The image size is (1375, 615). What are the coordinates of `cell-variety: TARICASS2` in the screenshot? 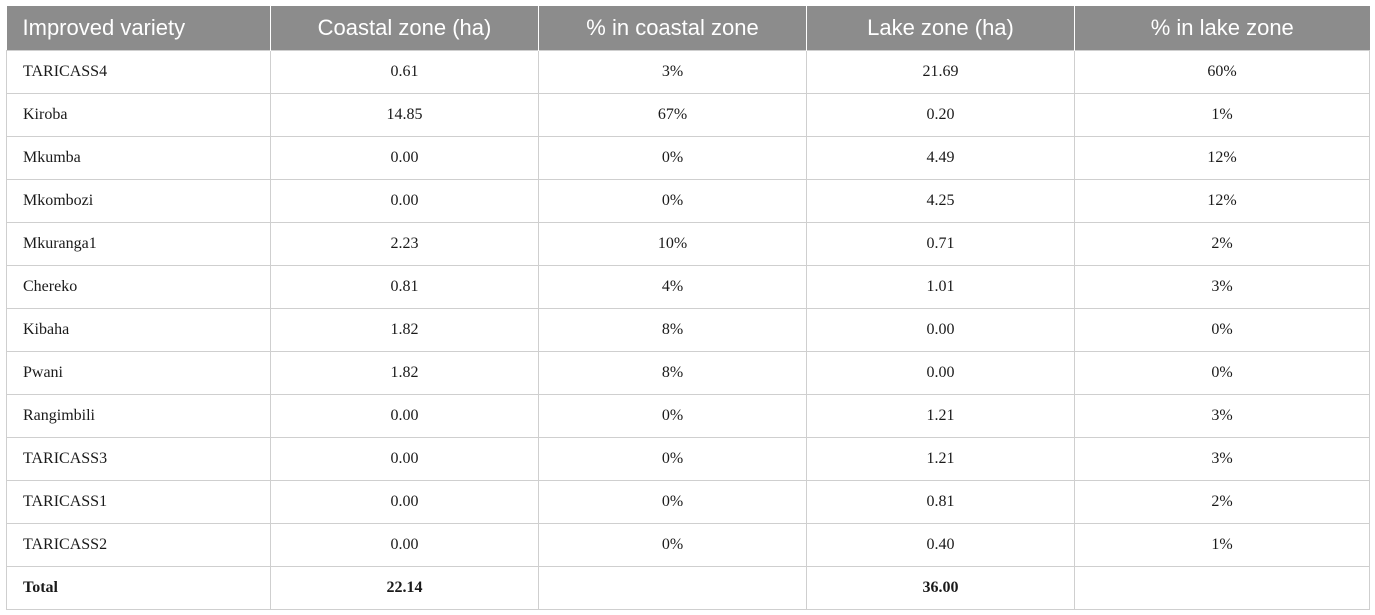 It's located at (138, 544).